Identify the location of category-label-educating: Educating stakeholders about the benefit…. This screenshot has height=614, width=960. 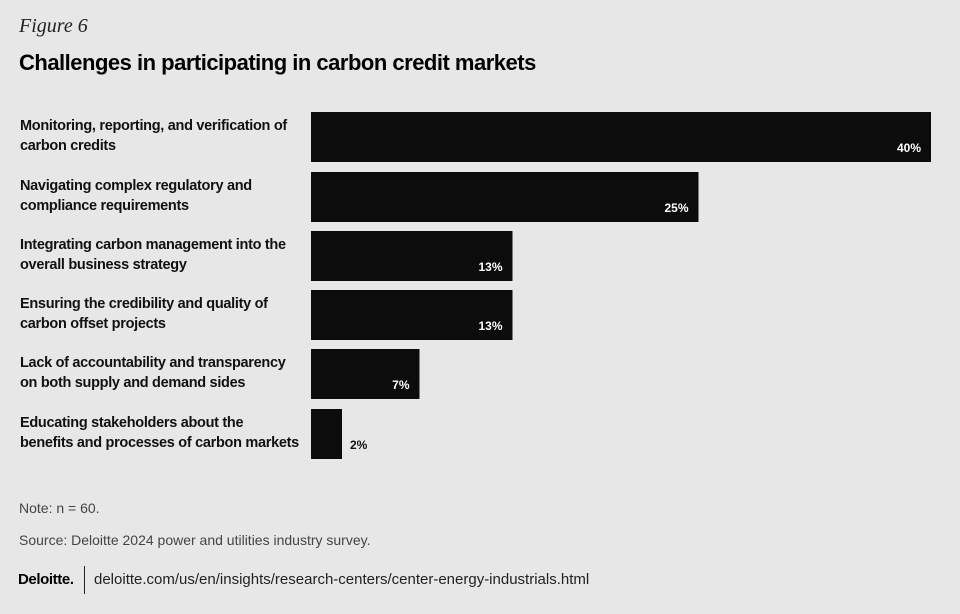
(159, 433).